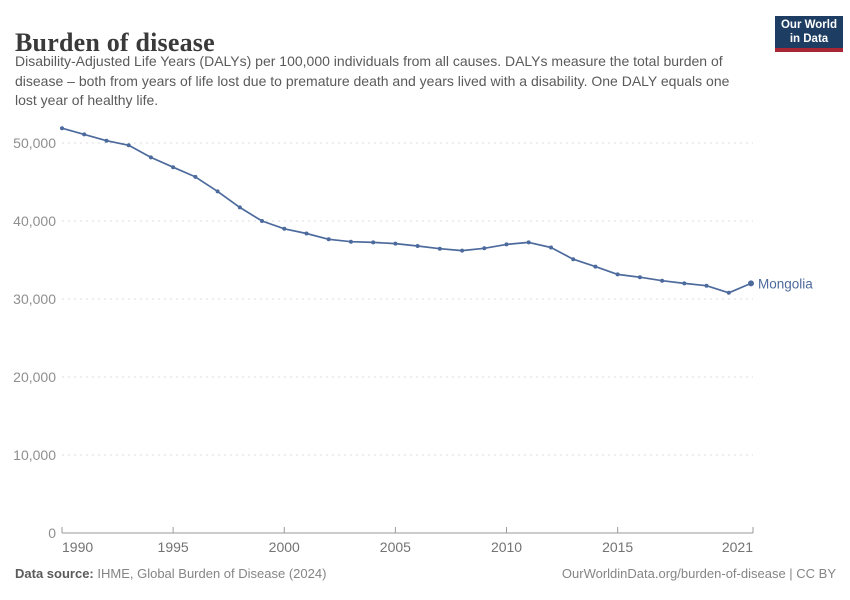 This screenshot has width=850, height=600. I want to click on data-source-value: IHME, Global Burden of Disease (2024), so click(210, 573).